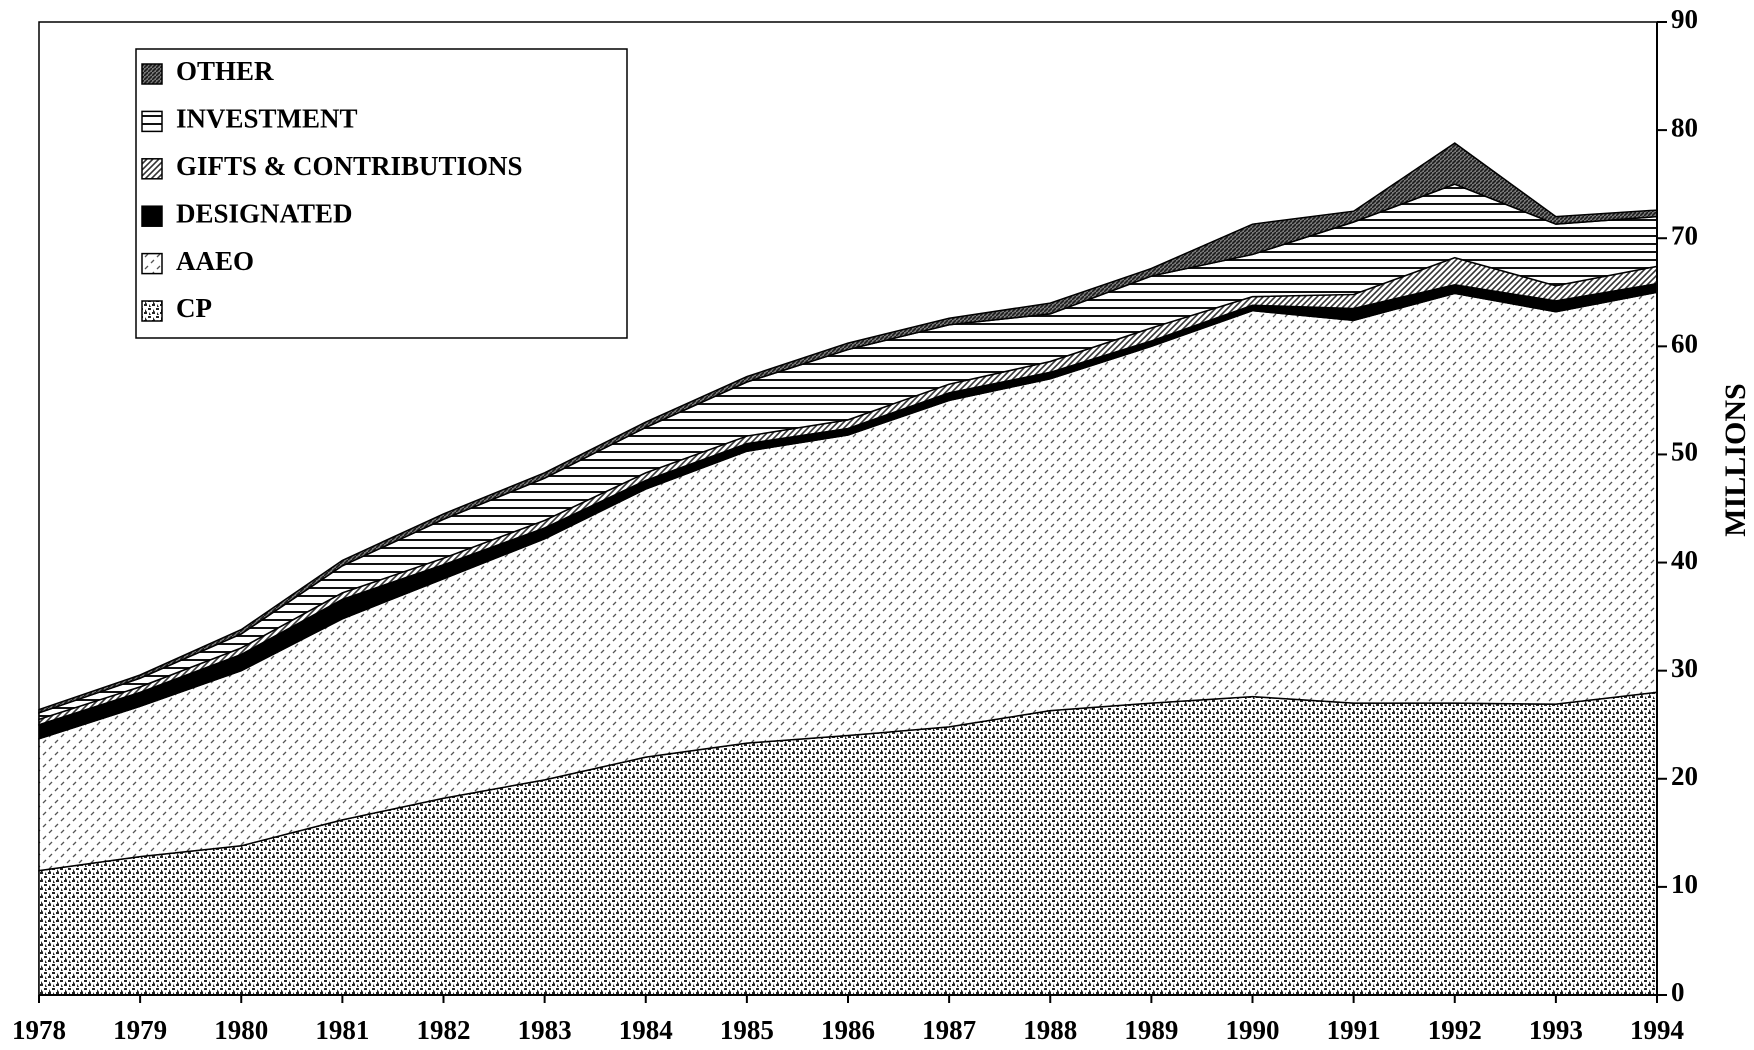 This screenshot has width=1754, height=1050. Describe the element at coordinates (225, 71) in the screenshot. I see `legend-label: OTHER` at that location.